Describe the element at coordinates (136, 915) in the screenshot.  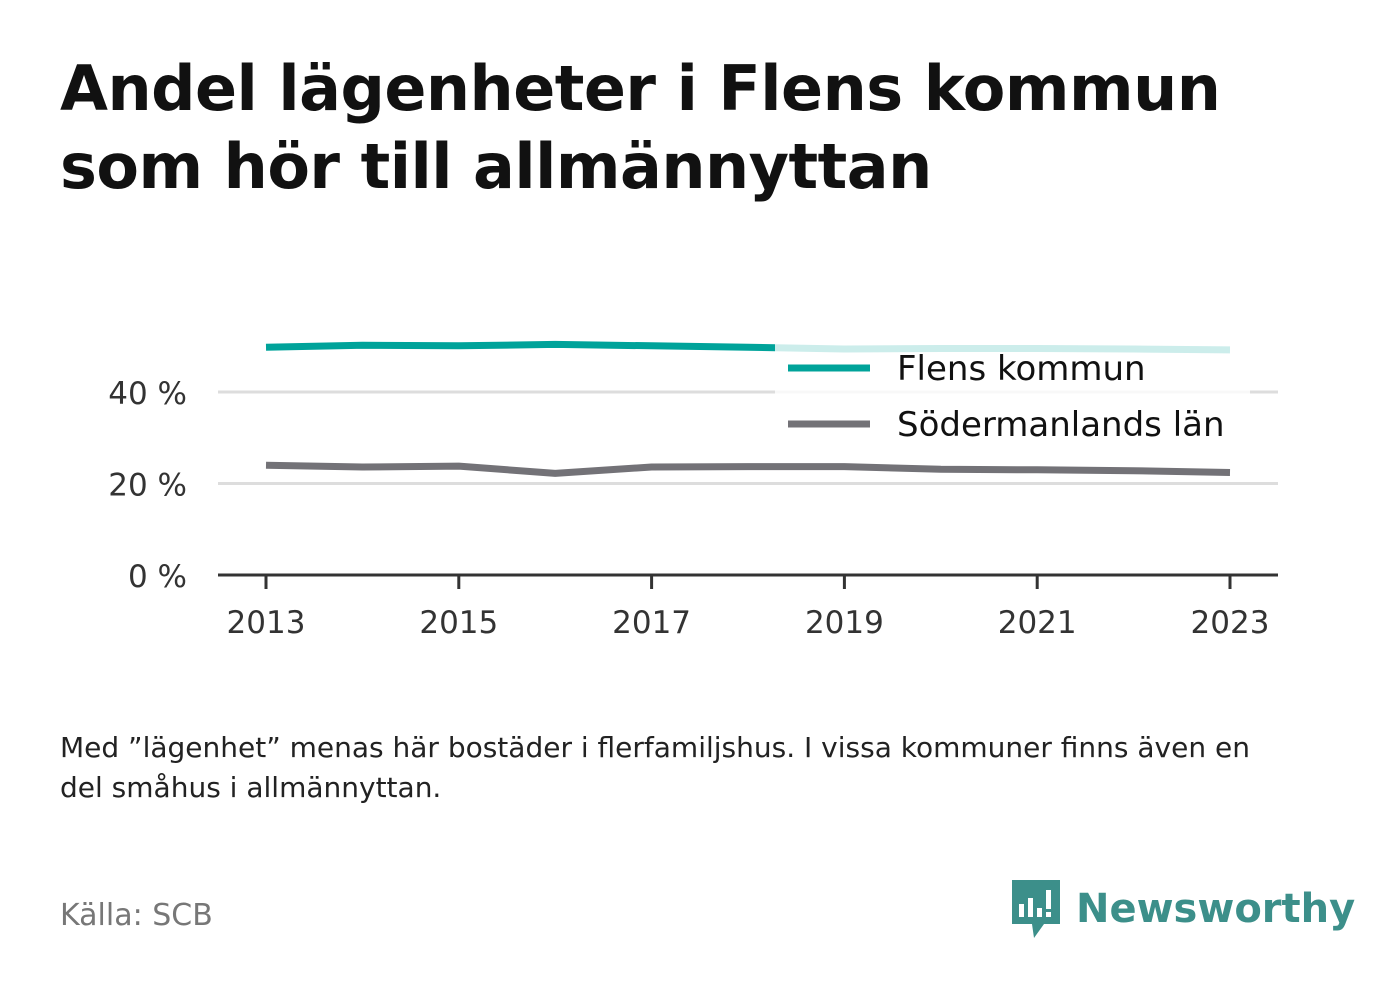
I see `source-label: Källa: SCB` at that location.